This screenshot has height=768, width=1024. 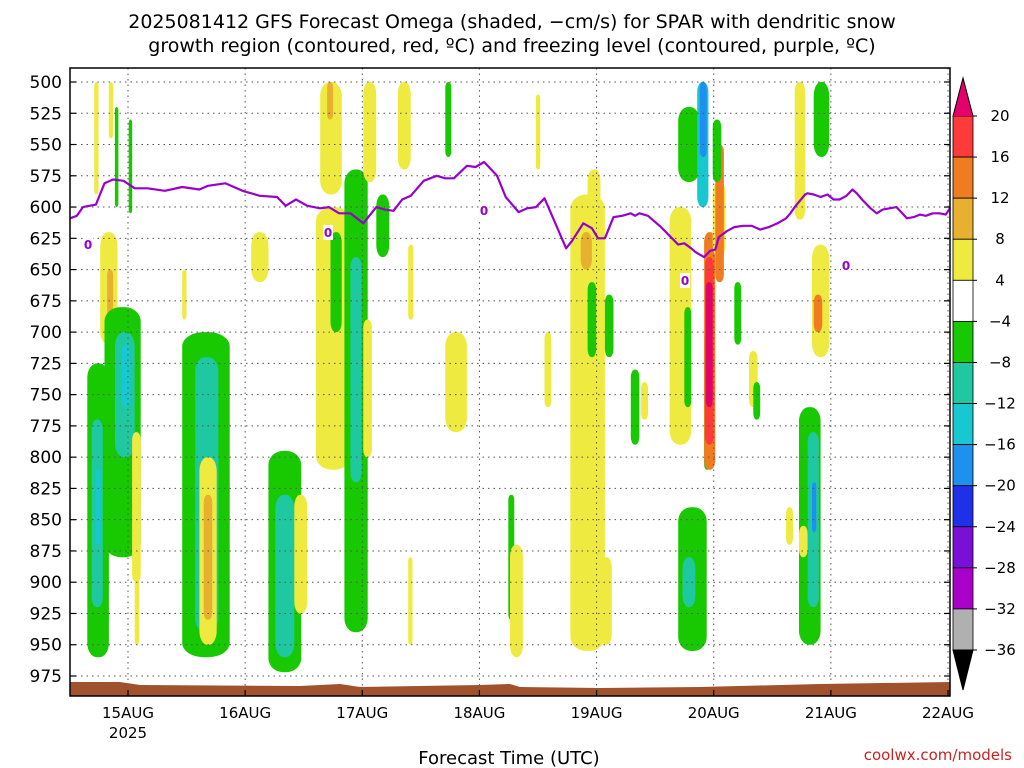 What do you see at coordinates (46, 364) in the screenshot?
I see `ytick-label-725: 725` at bounding box center [46, 364].